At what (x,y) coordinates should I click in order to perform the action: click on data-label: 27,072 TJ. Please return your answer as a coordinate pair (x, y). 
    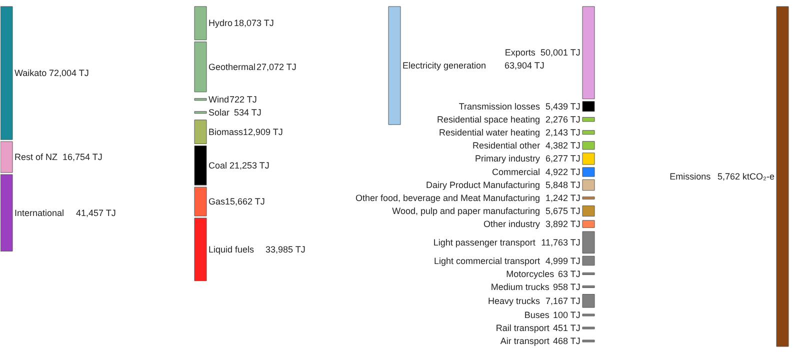
    Looking at the image, I should click on (276, 67).